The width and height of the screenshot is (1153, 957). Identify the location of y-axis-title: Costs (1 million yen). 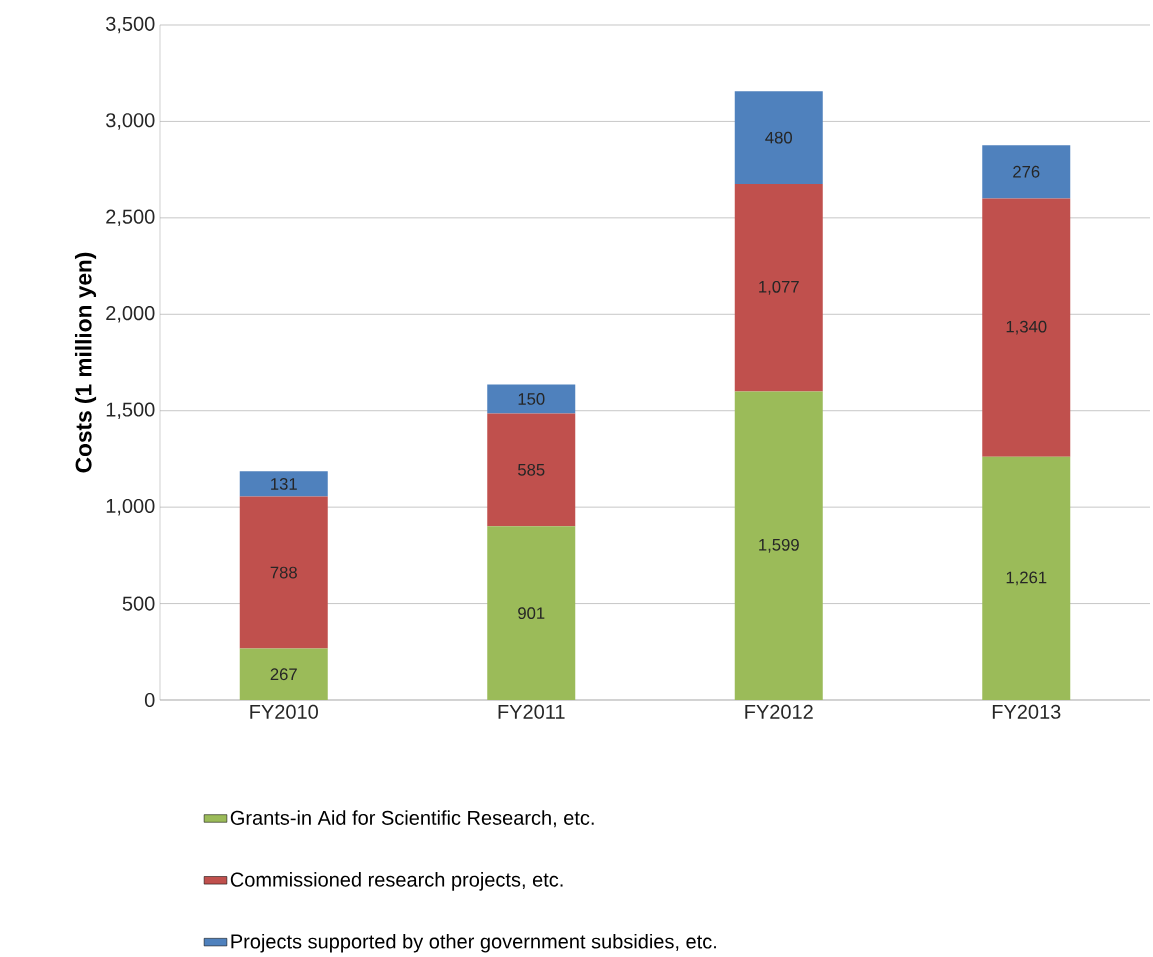
(85, 362).